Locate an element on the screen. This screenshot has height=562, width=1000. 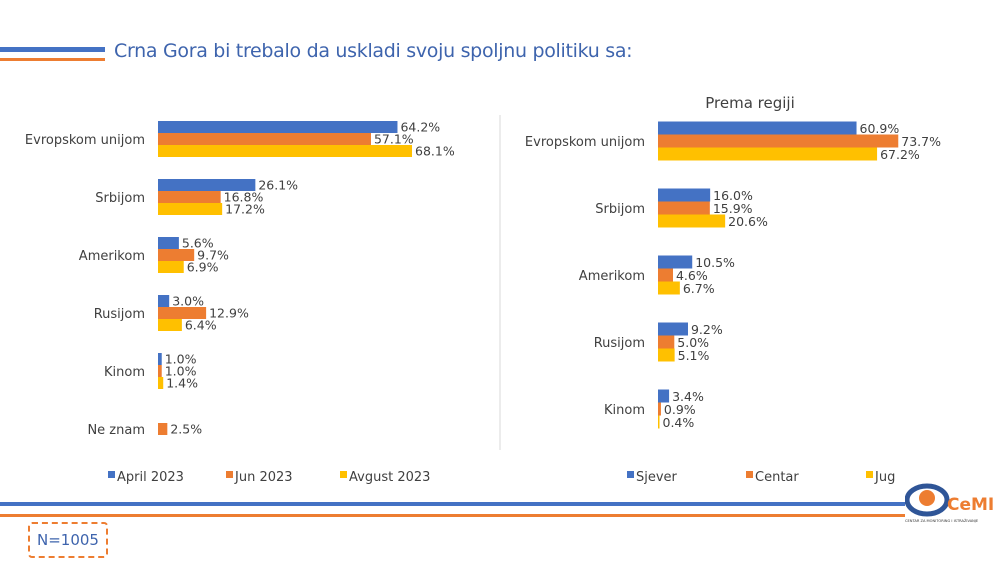
data-label: 68.1% is located at coordinates (435, 151).